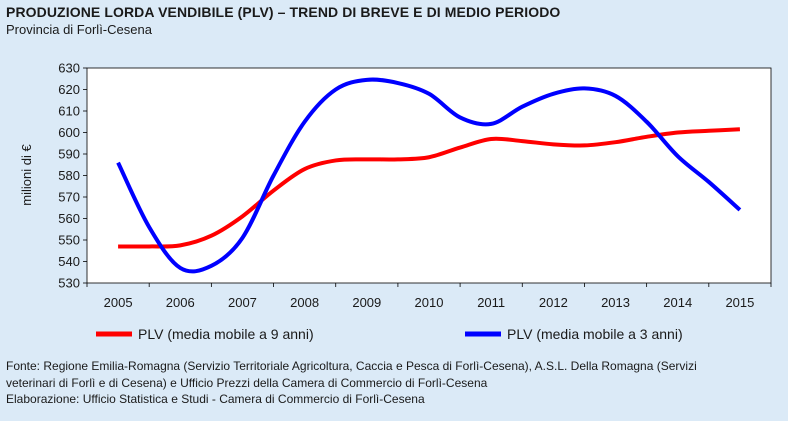  Describe the element at coordinates (69, 240) in the screenshot. I see `y-tick-label: 550` at that location.